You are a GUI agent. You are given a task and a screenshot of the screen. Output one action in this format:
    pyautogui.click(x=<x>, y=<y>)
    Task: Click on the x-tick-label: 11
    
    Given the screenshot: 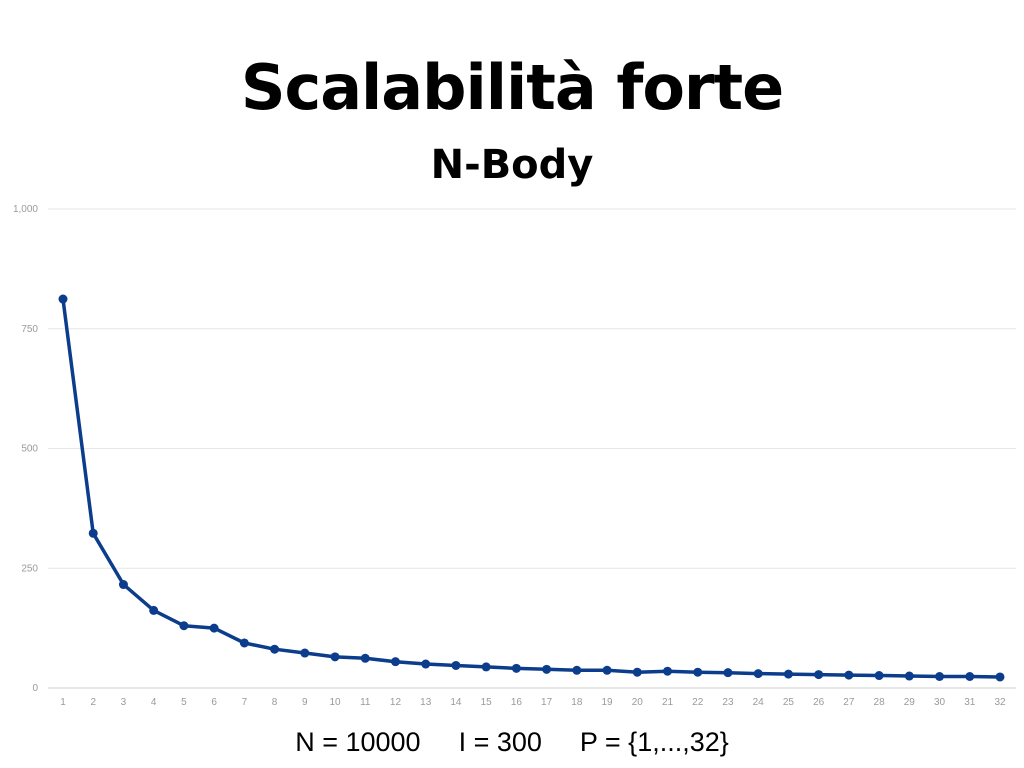 What is the action you would take?
    pyautogui.click(x=365, y=702)
    